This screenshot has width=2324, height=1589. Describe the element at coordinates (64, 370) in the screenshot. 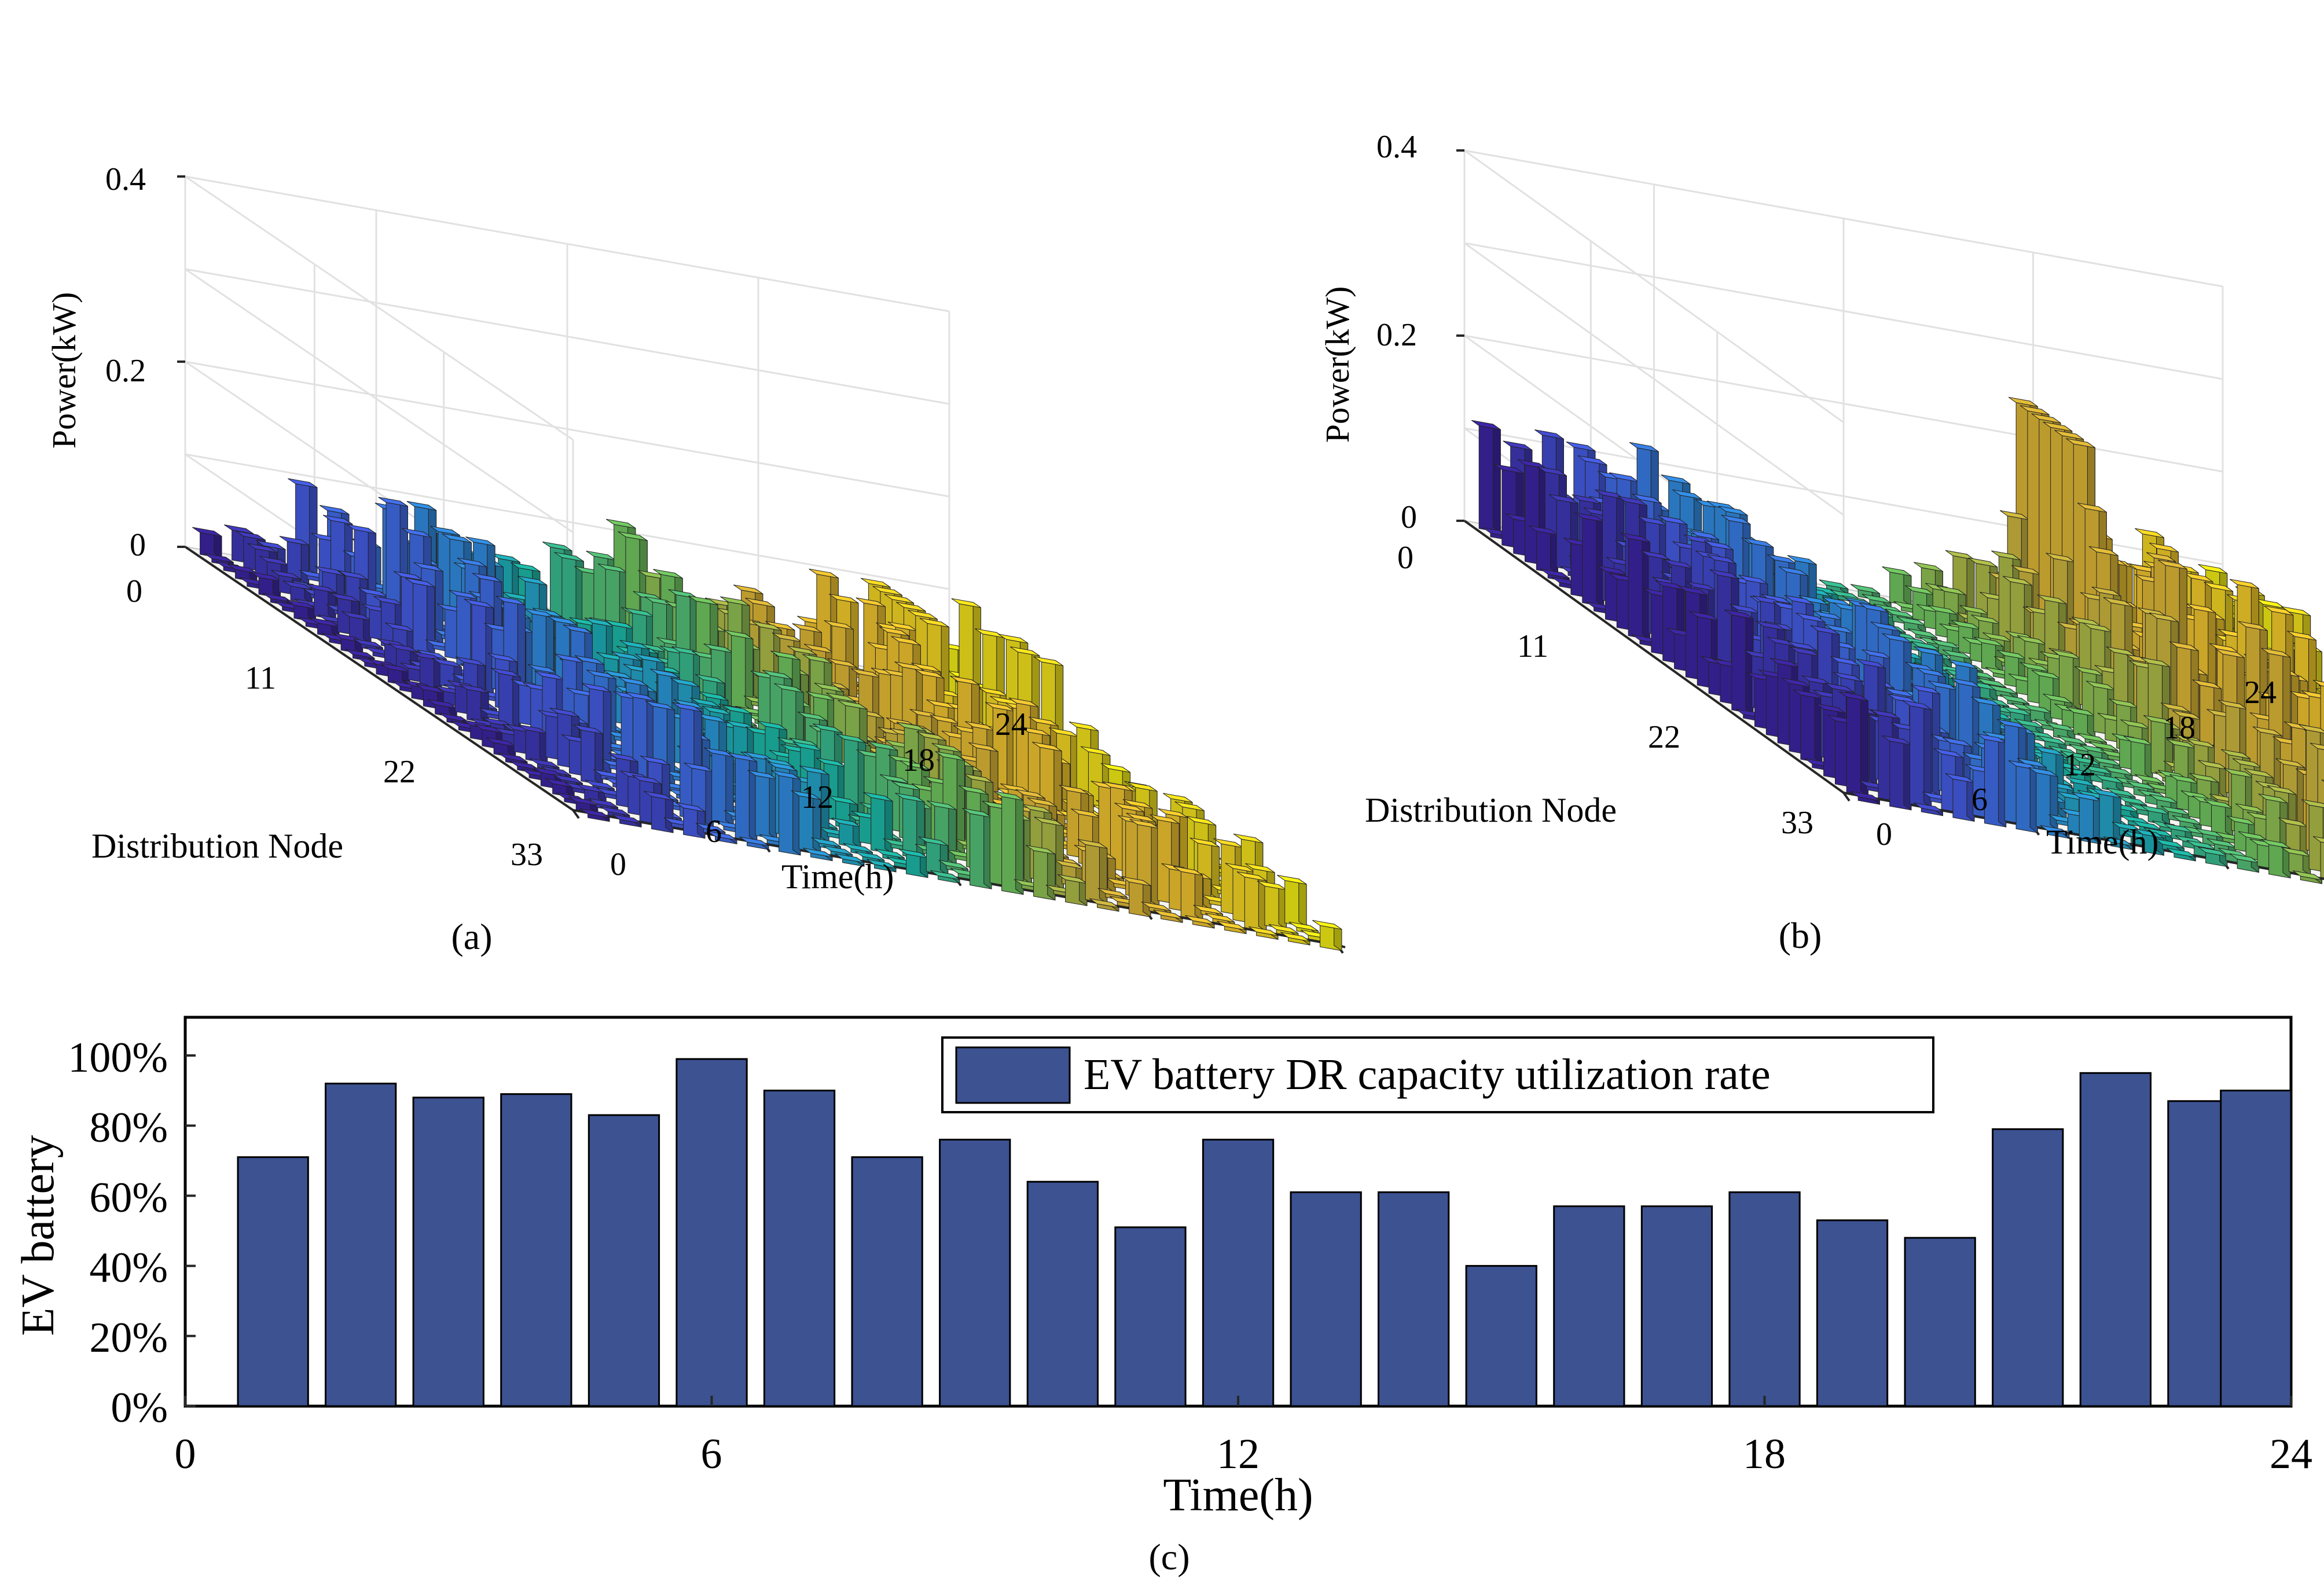

I see `panel-a-z-axis-label: Power(kW)` at that location.